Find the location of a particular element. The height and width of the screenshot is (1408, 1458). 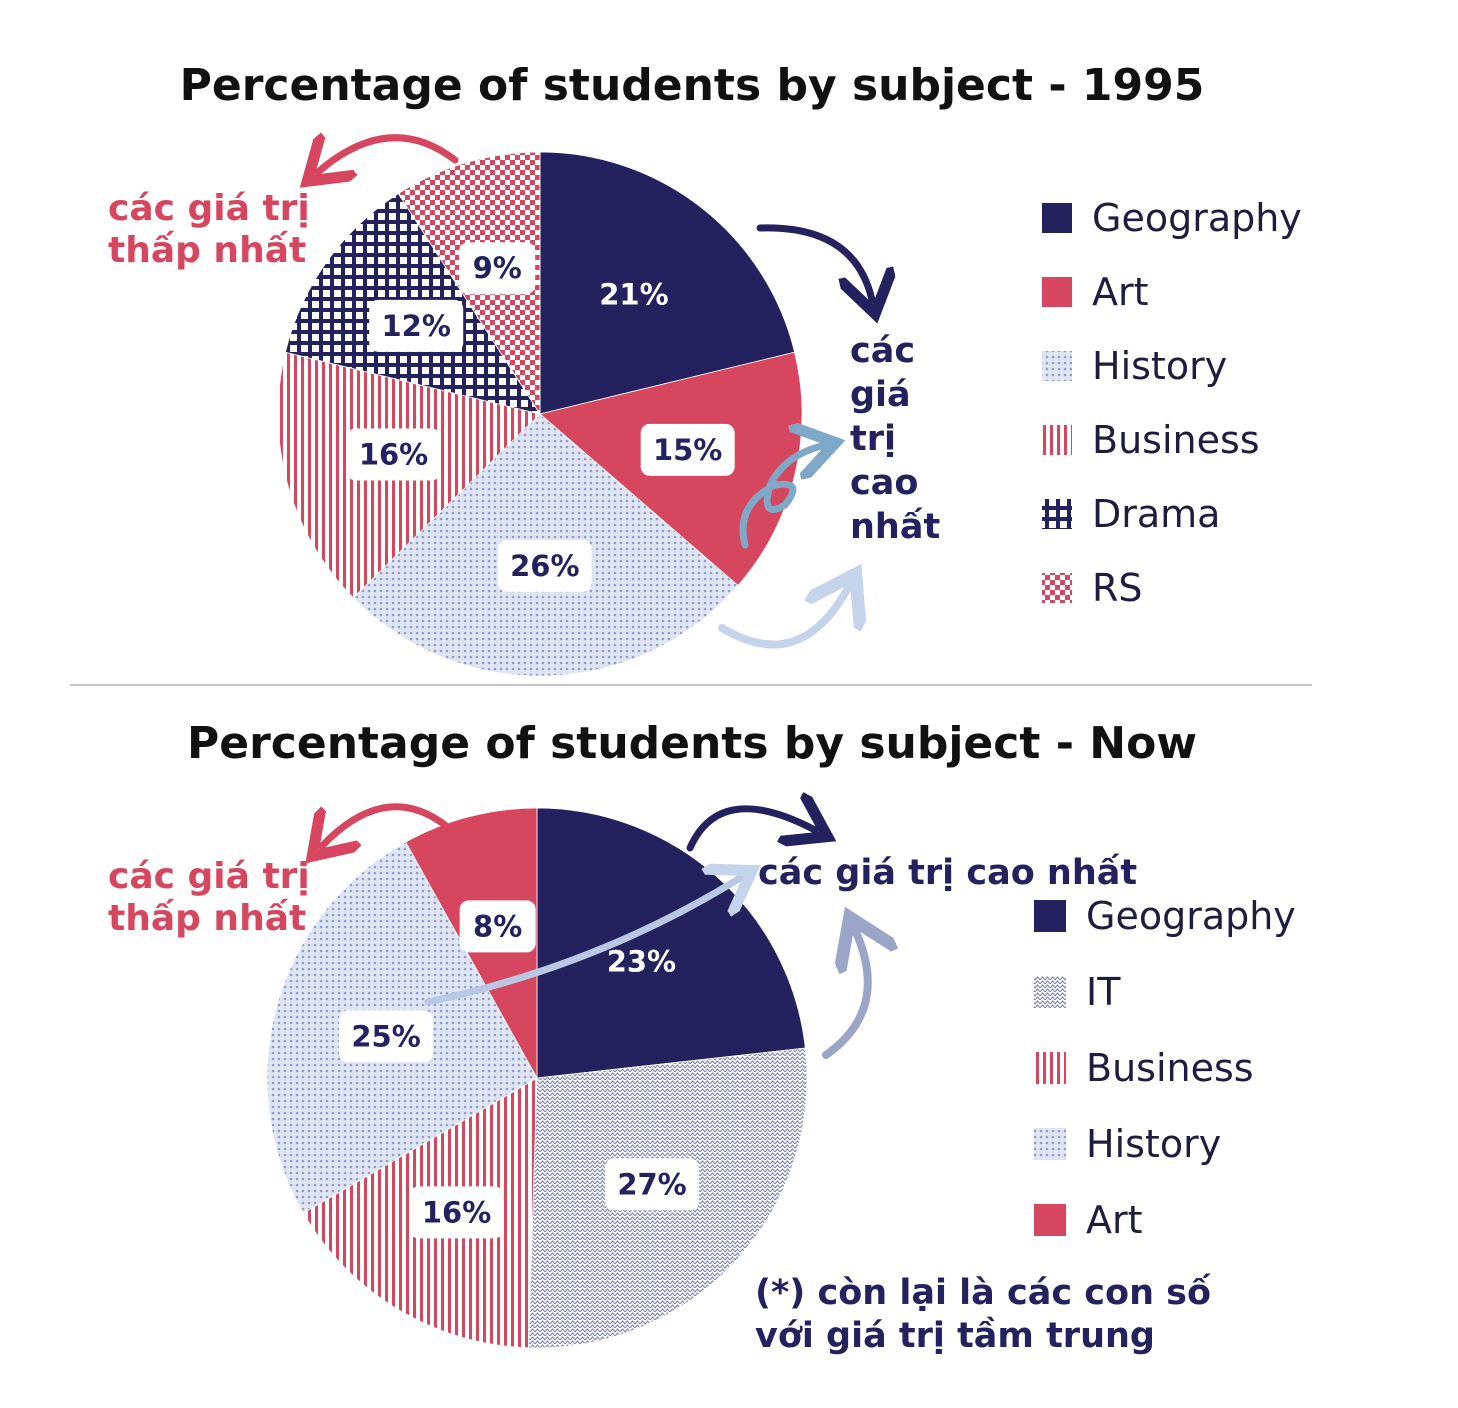

highest-note-1995-line1: các is located at coordinates (882, 351).